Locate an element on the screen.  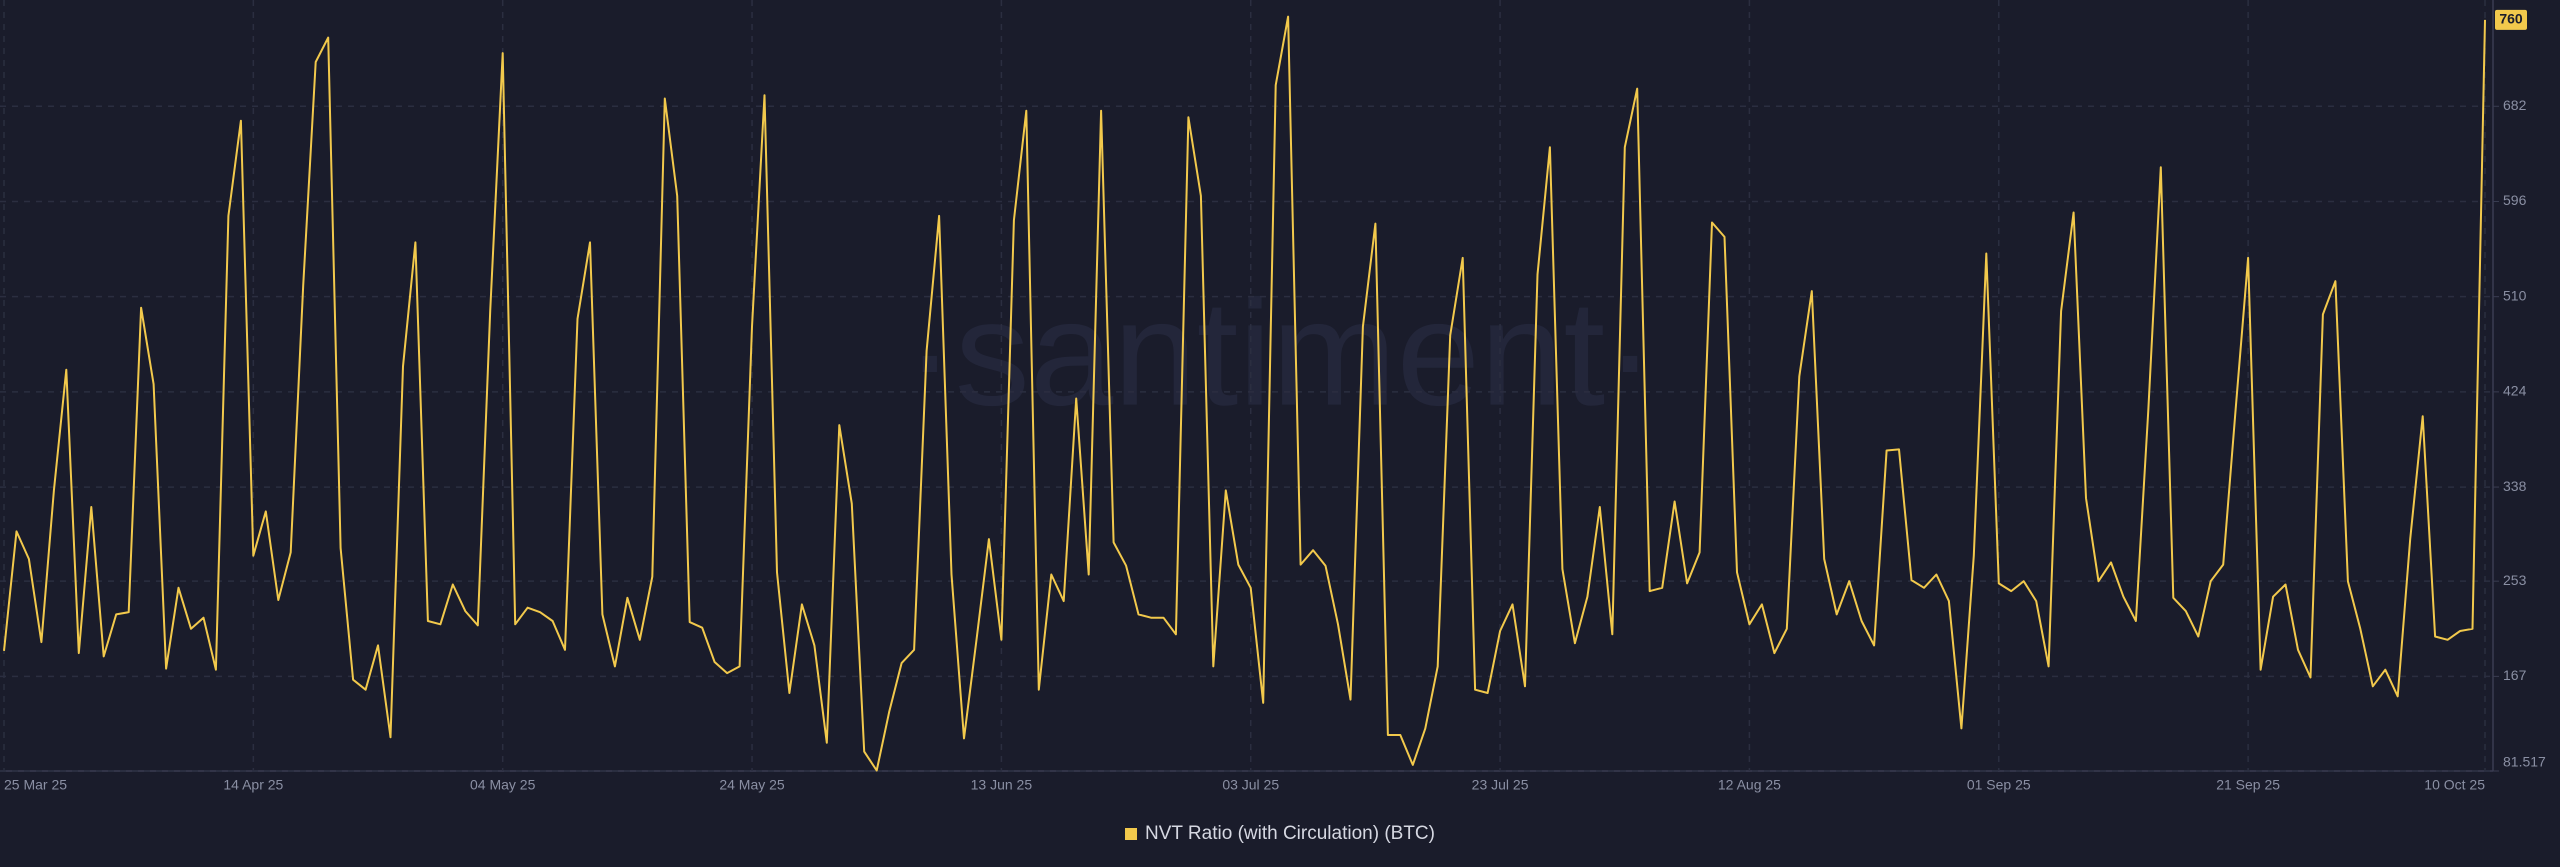
last-value-label: 760 is located at coordinates (2511, 19).